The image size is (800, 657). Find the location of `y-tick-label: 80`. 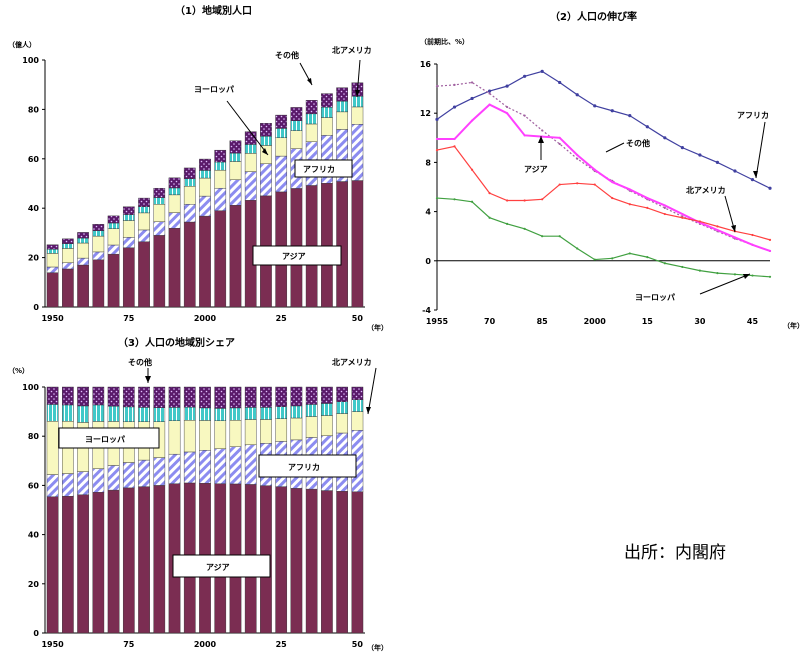

y-tick-label: 80 is located at coordinates (34, 109).